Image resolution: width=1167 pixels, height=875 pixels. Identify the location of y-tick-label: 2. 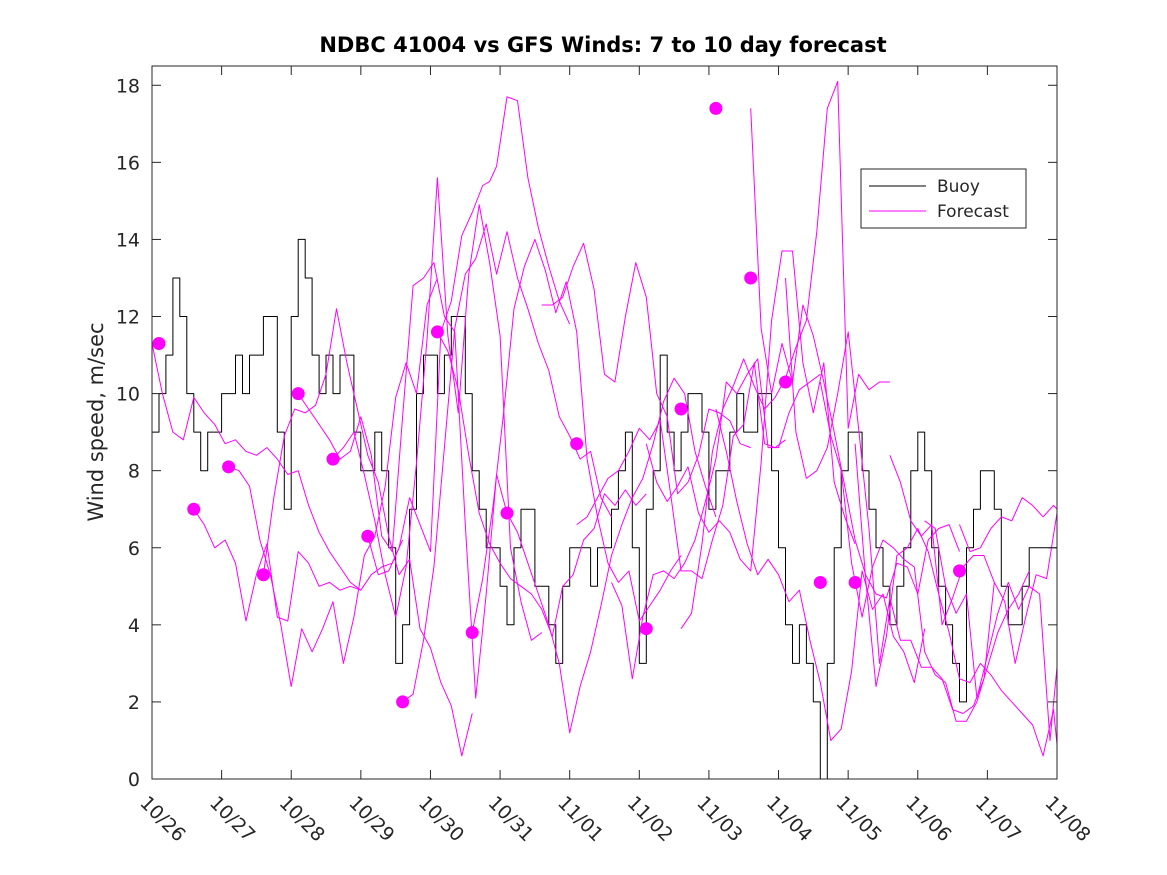
(134, 703).